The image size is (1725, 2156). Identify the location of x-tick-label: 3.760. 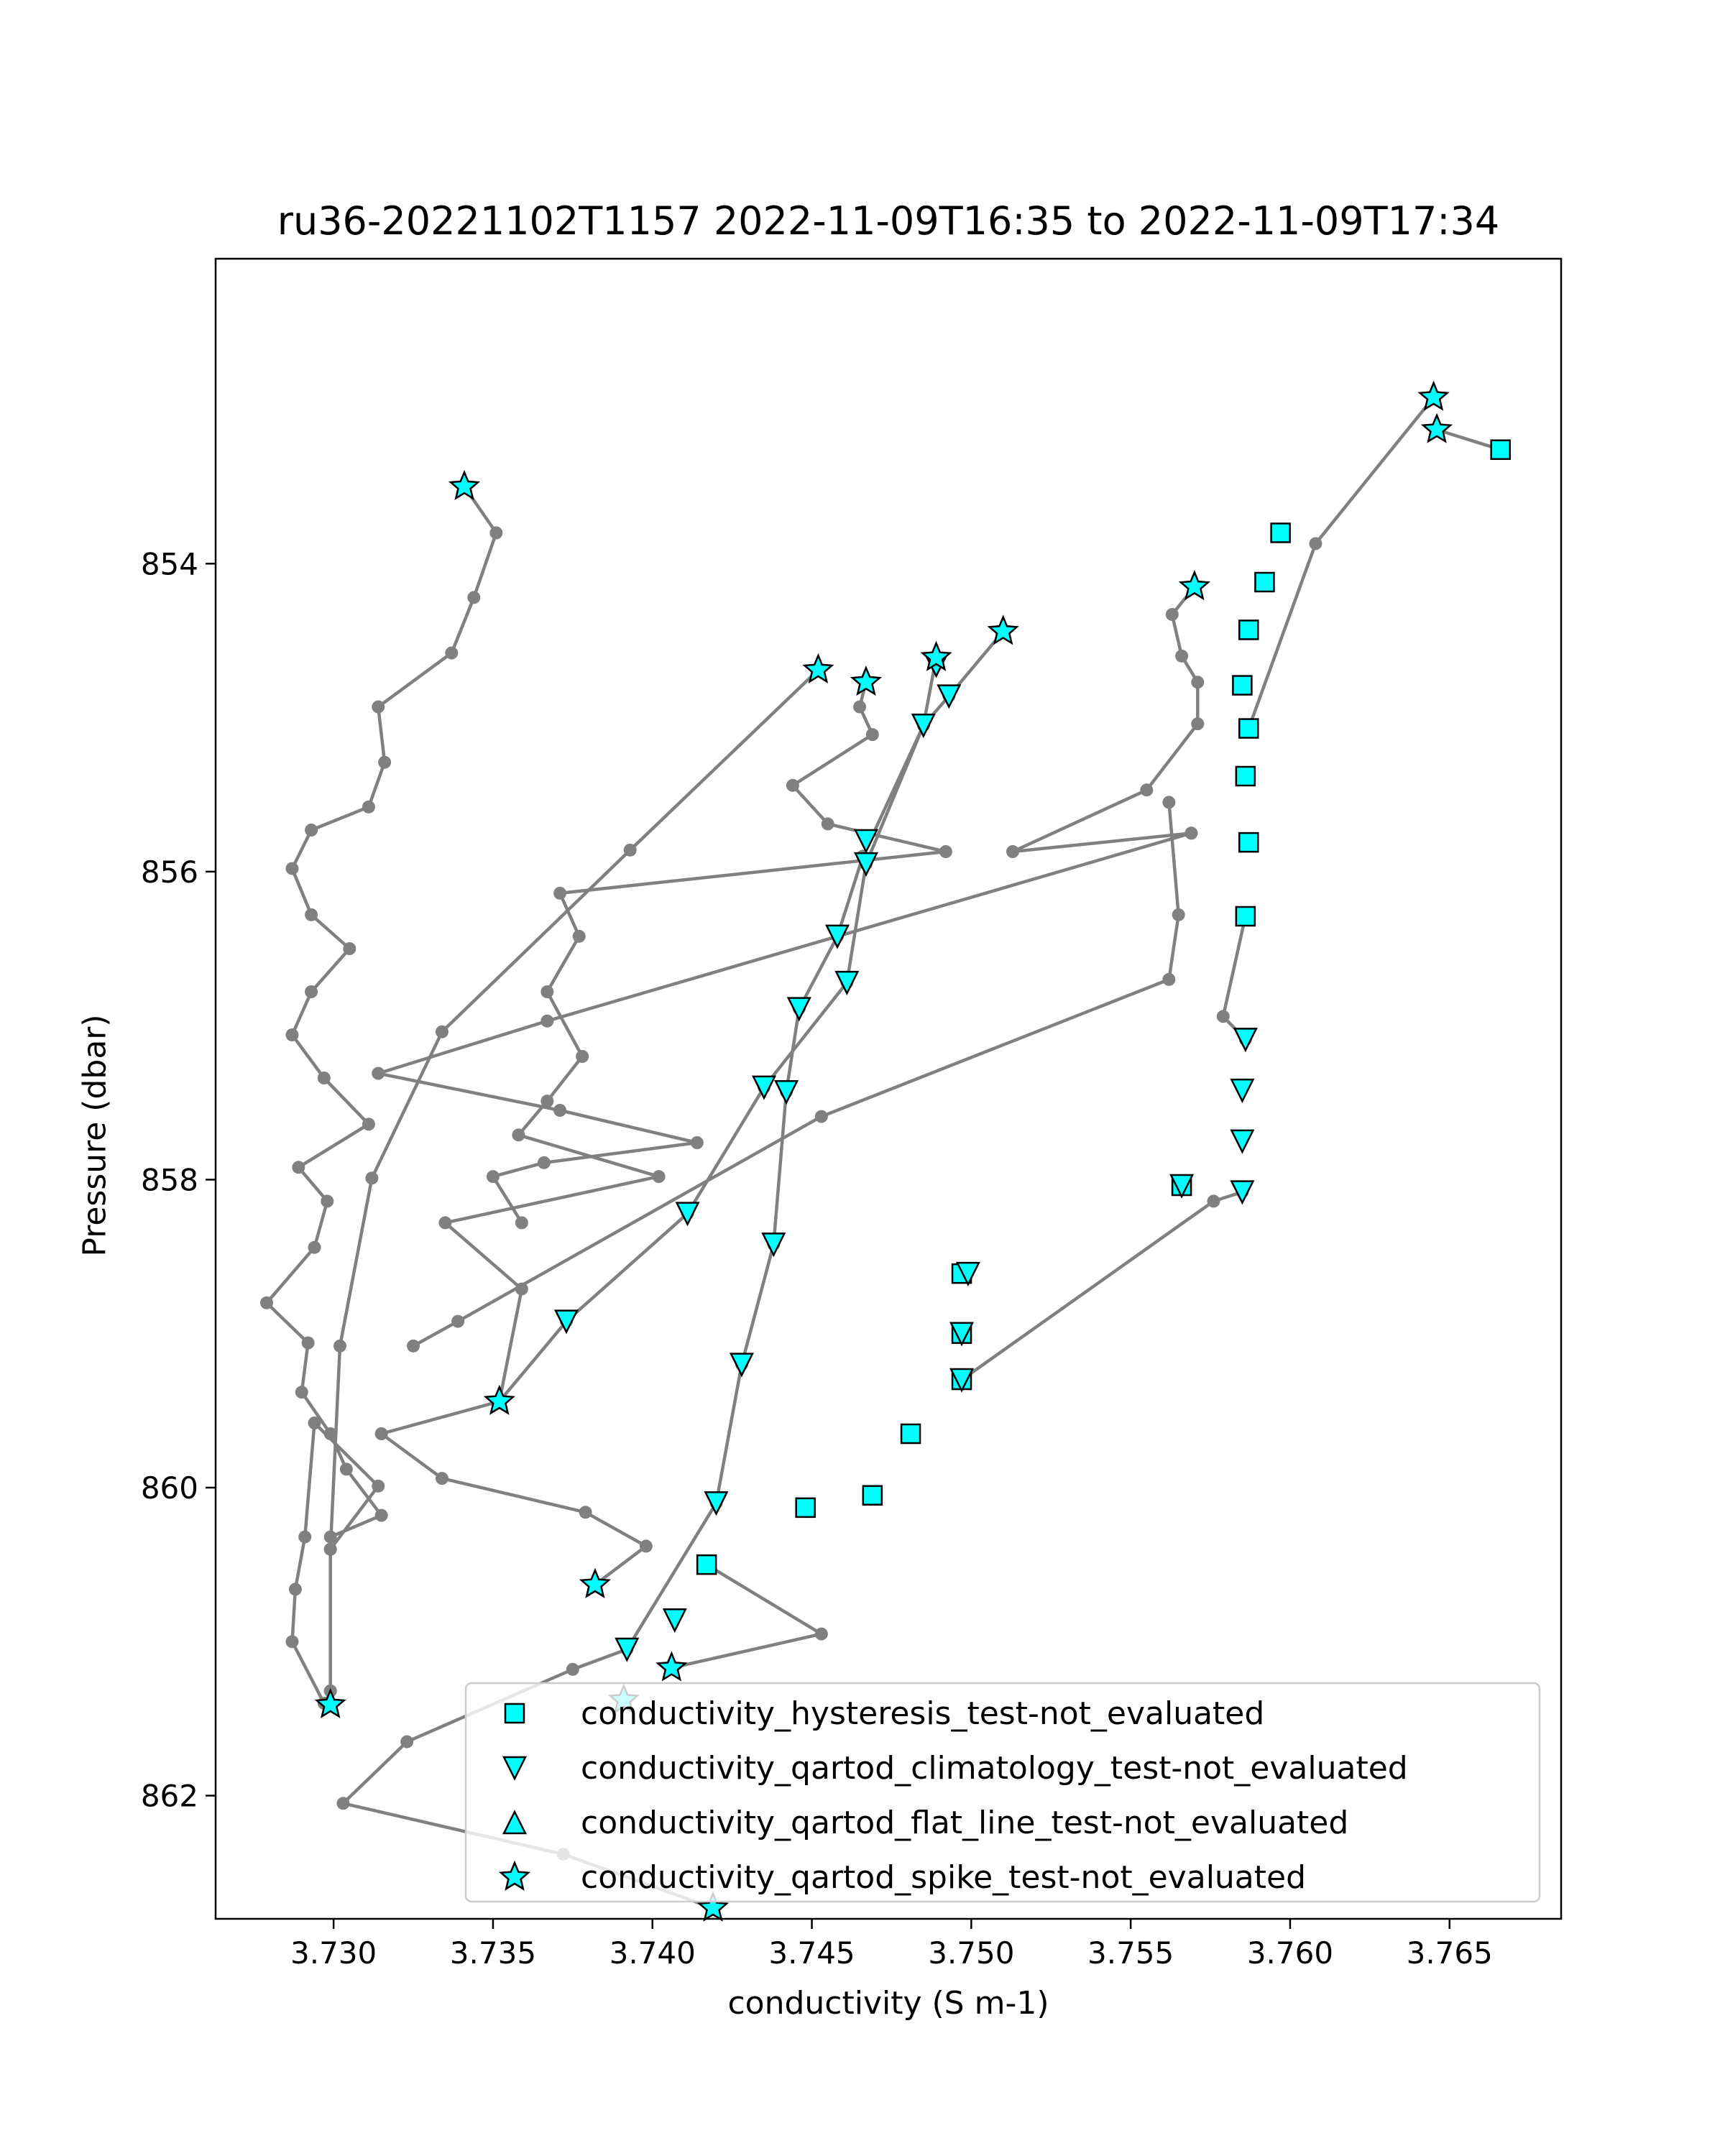
(1290, 1953).